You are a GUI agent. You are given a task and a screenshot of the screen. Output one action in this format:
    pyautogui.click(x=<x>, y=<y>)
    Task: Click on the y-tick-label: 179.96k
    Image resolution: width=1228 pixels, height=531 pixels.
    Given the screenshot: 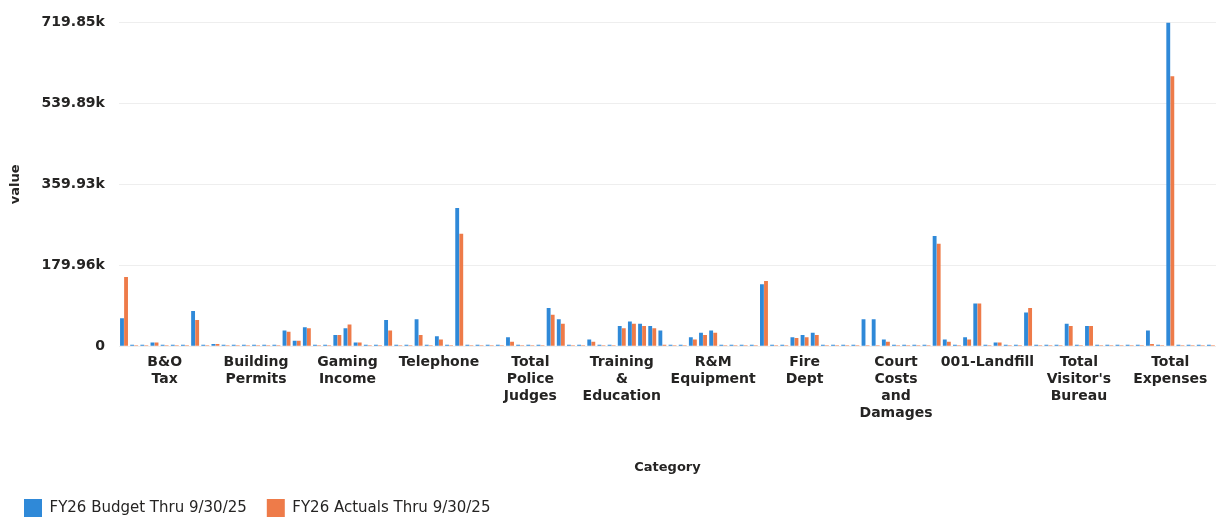 What is the action you would take?
    pyautogui.click(x=73, y=263)
    